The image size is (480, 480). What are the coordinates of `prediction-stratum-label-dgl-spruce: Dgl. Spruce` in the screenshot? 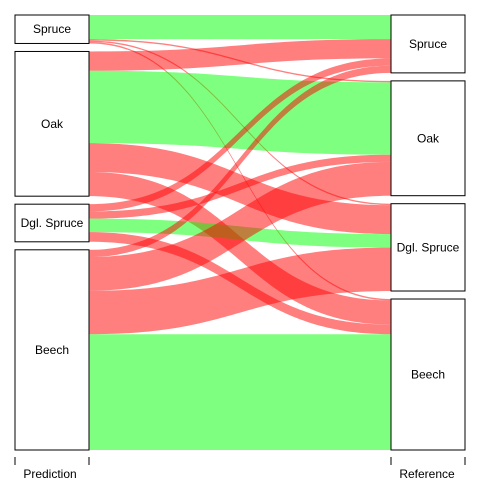 It's located at (52, 223).